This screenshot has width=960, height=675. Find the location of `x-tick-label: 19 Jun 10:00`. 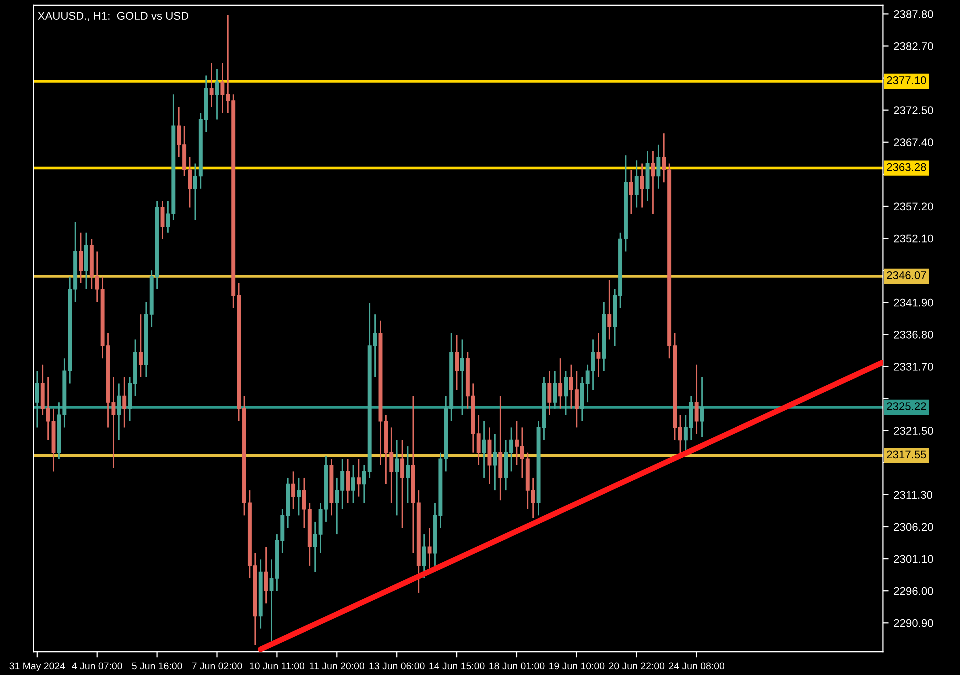

x-tick-label: 19 Jun 10:00 is located at coordinates (577, 666).